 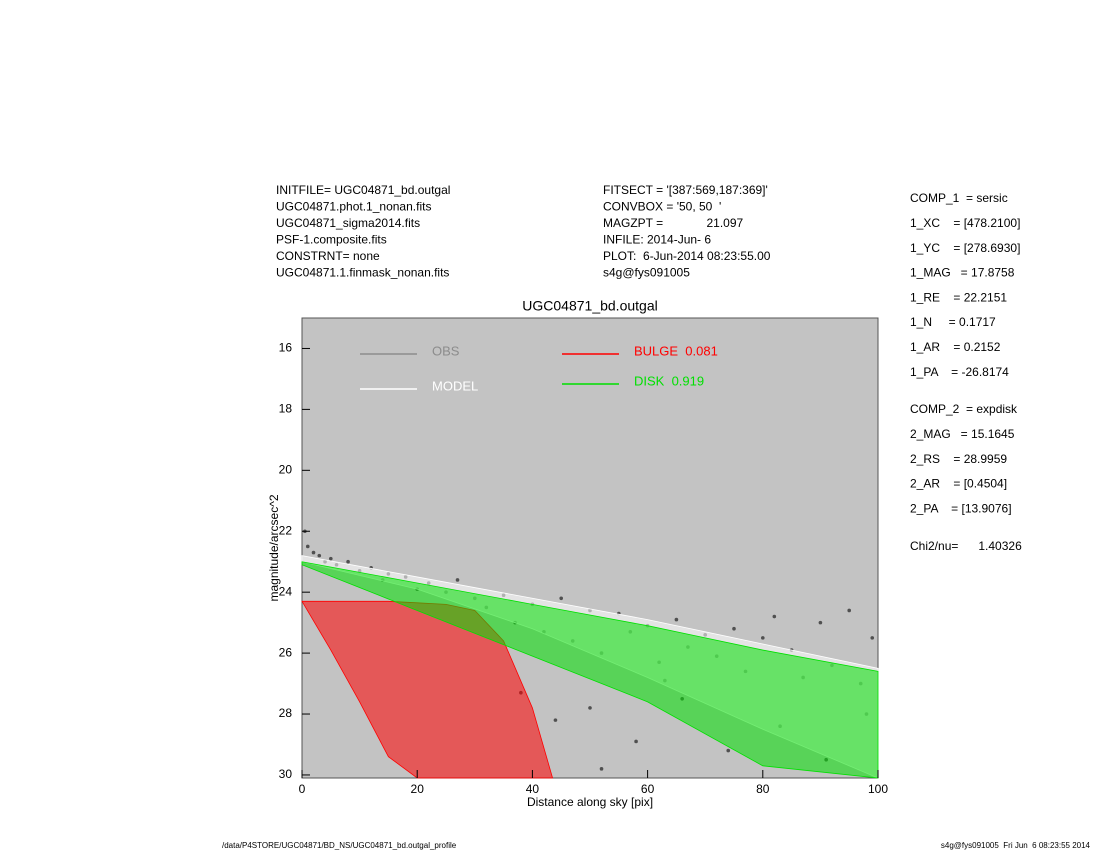 I want to click on param-line: 1_RE = 22.2151, so click(x=958, y=297).